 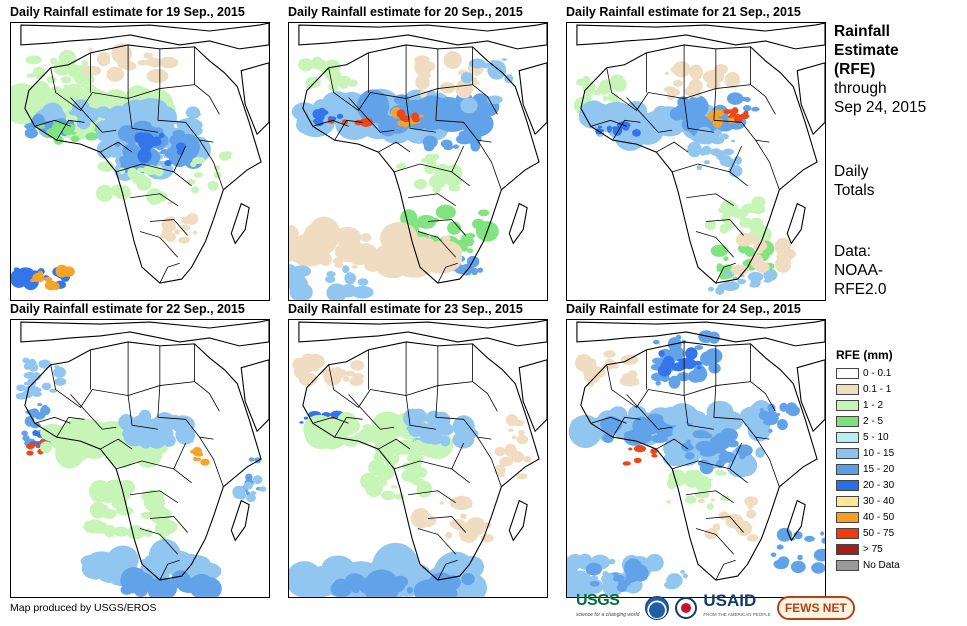 What do you see at coordinates (879, 533) in the screenshot?
I see `legend-label: 50 - 75` at bounding box center [879, 533].